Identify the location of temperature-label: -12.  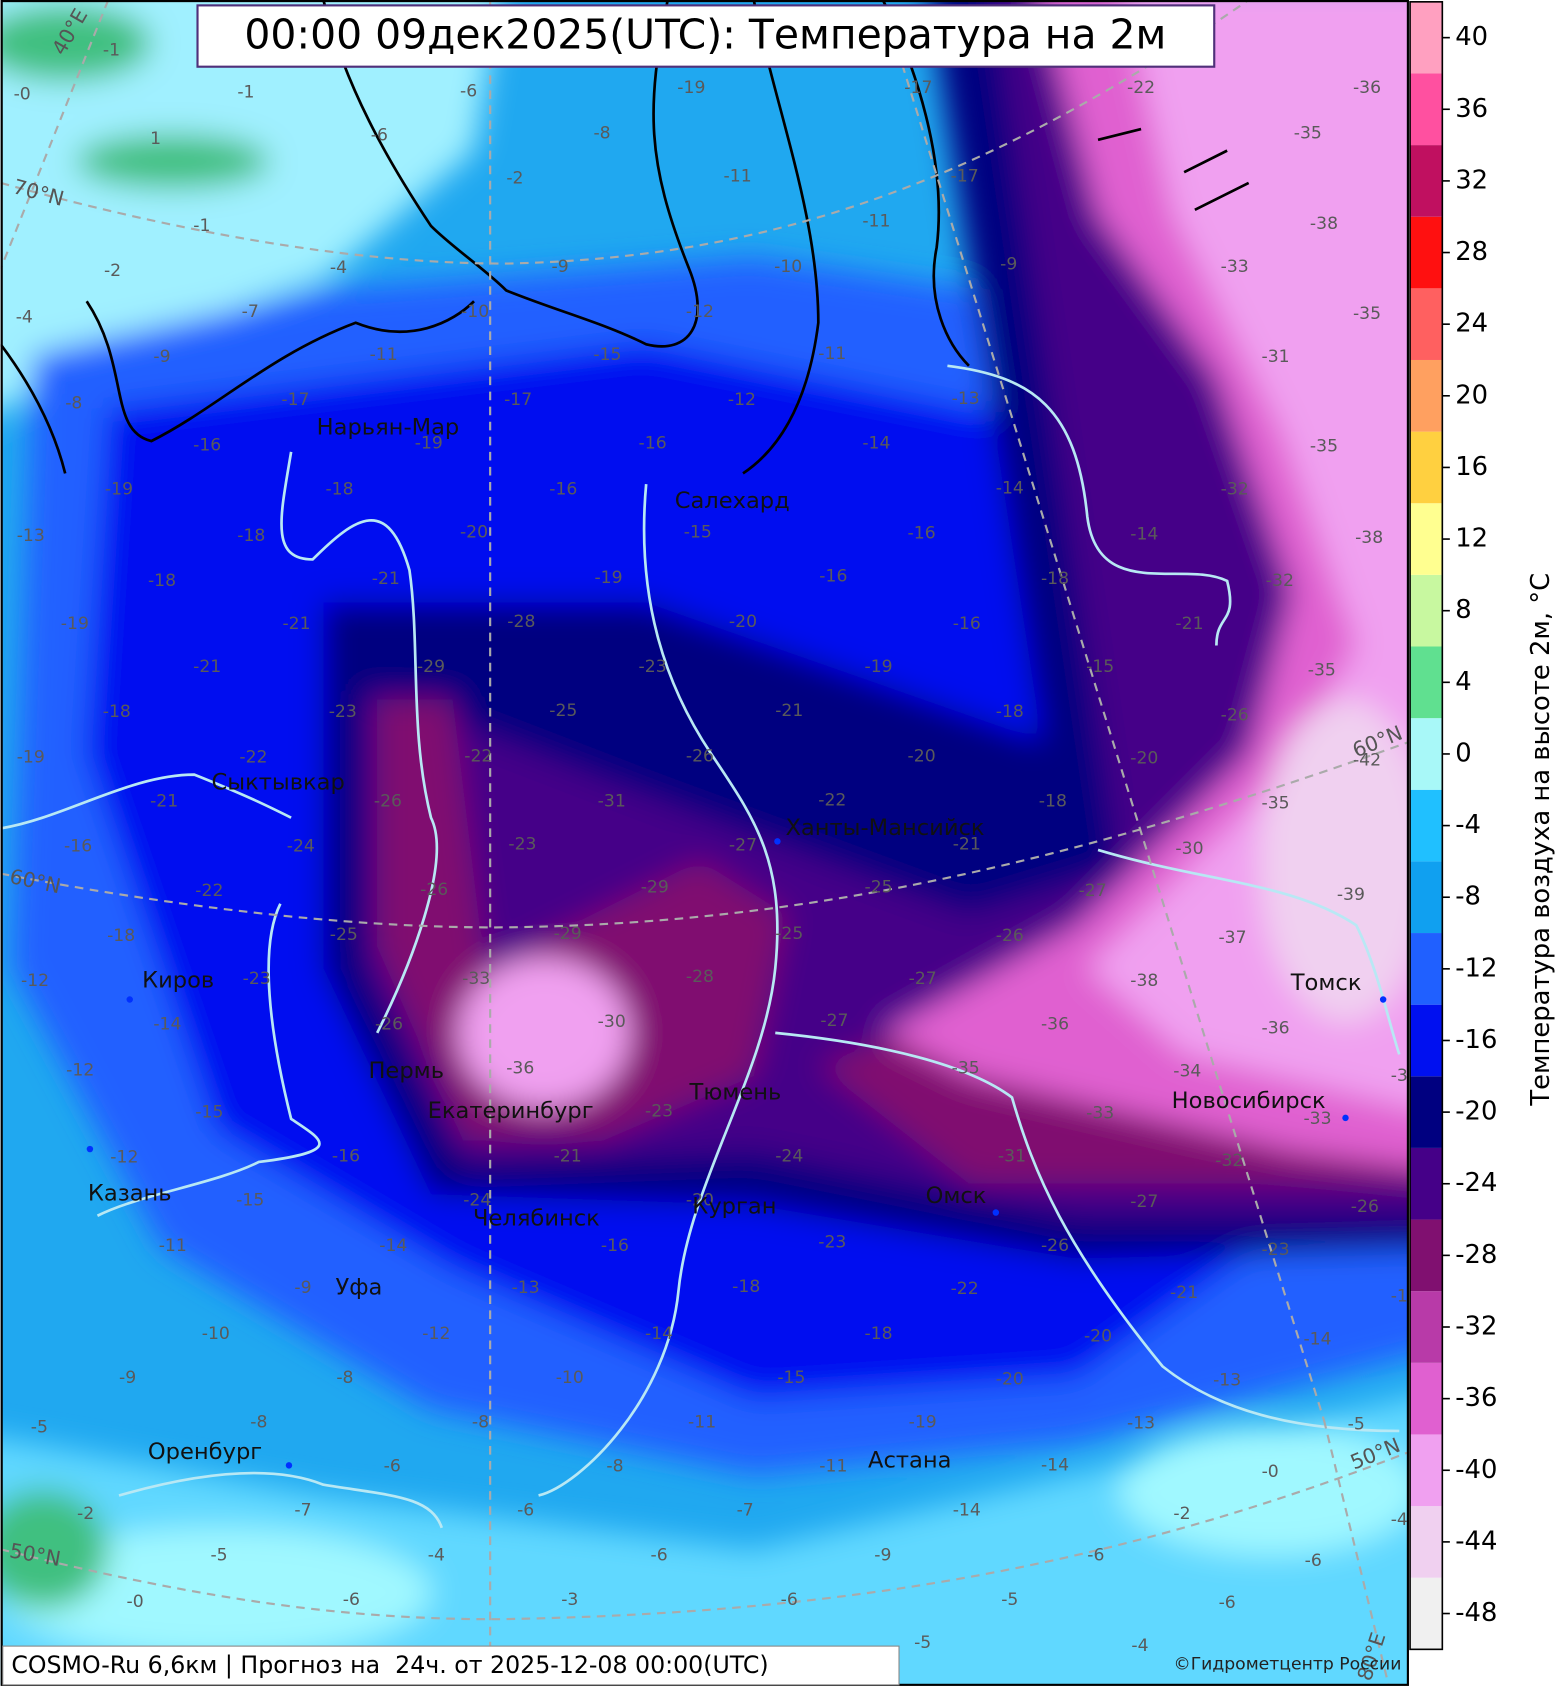
(742, 400).